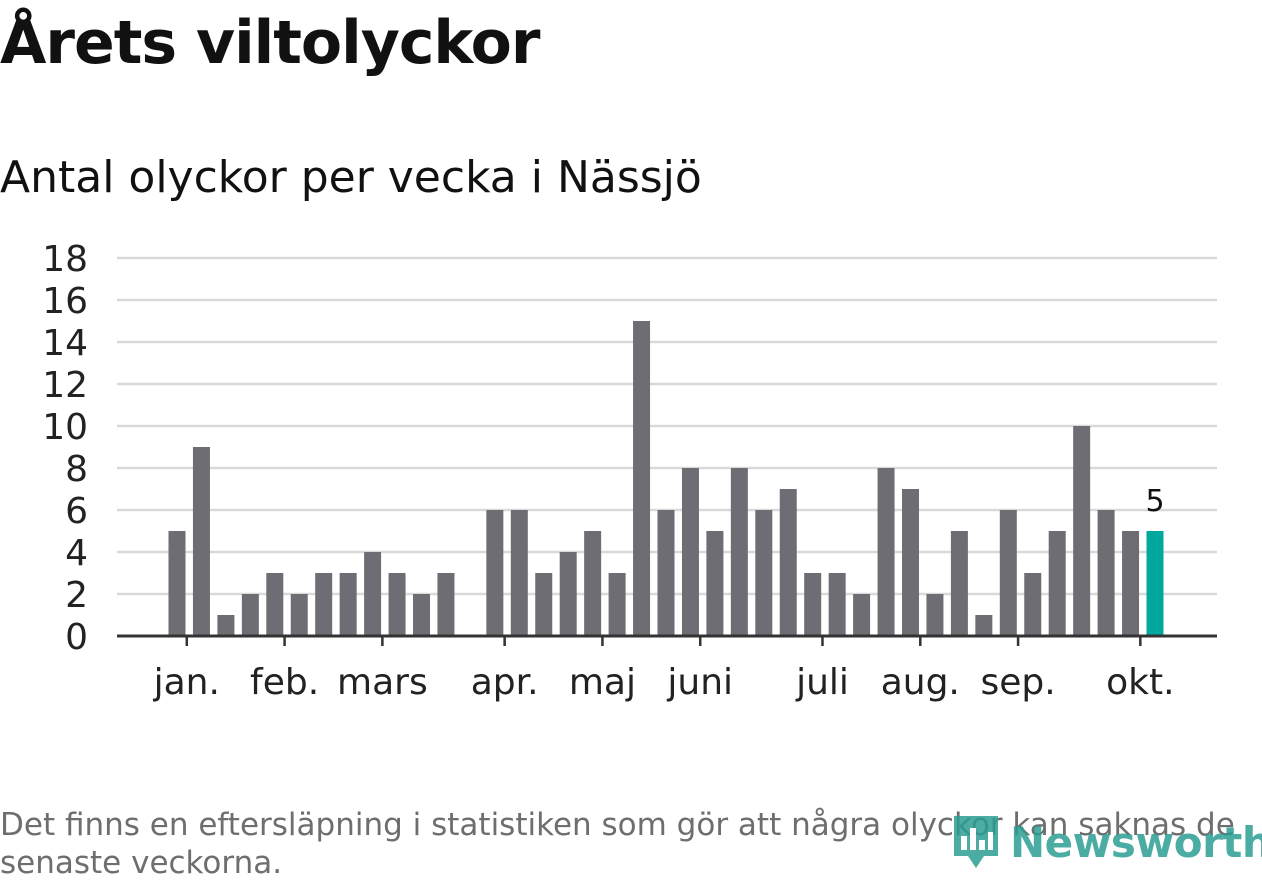 Image resolution: width=1262 pixels, height=882 pixels. Describe the element at coordinates (65, 427) in the screenshot. I see `y-tick-label: 10` at that location.